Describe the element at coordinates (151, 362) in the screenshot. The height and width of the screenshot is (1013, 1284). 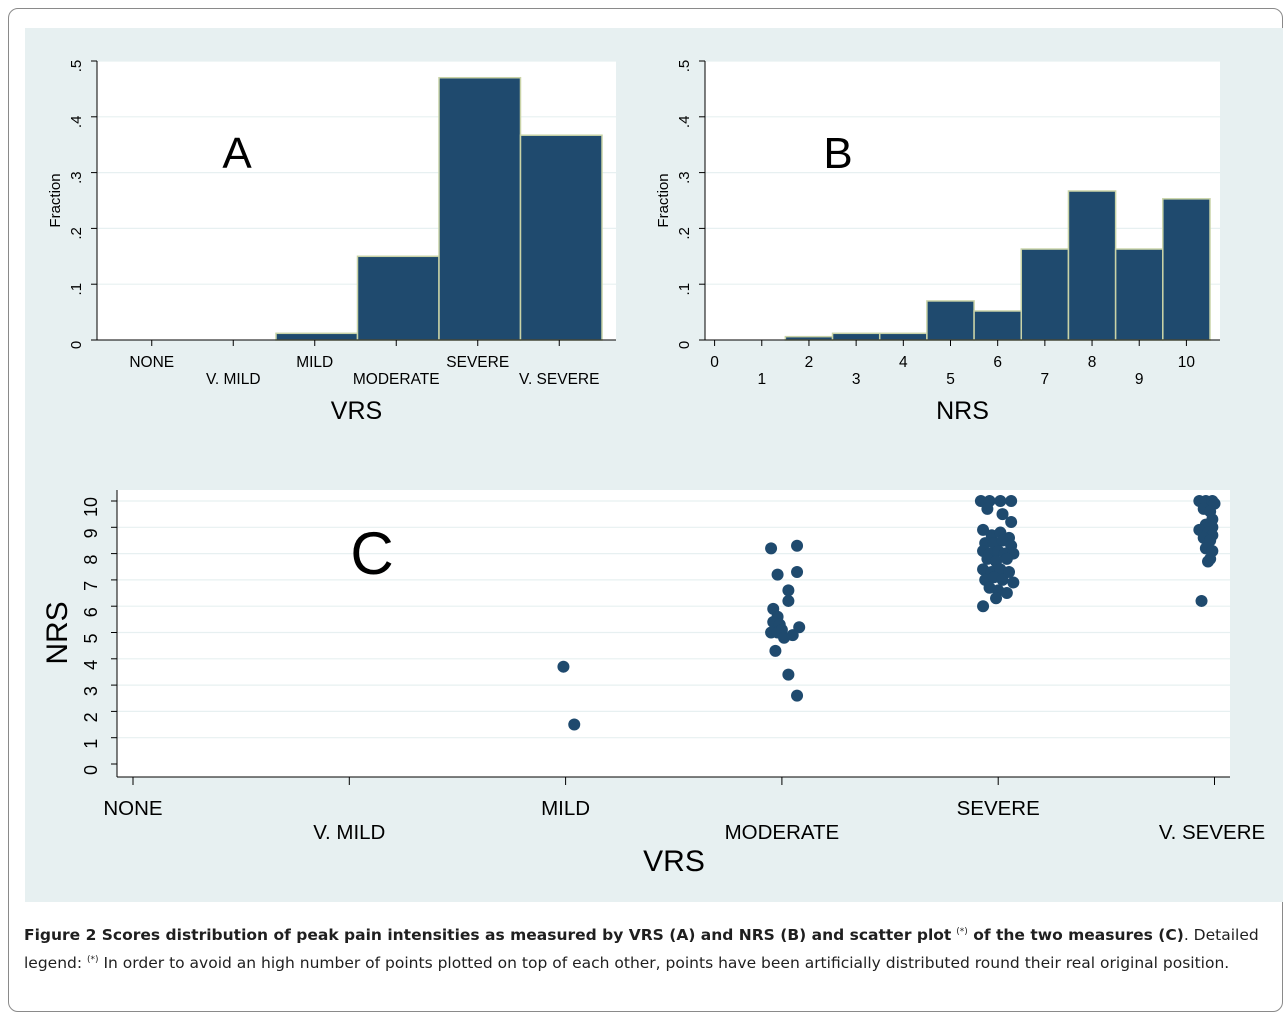
I see `x-tick-label-a: NONE` at that location.